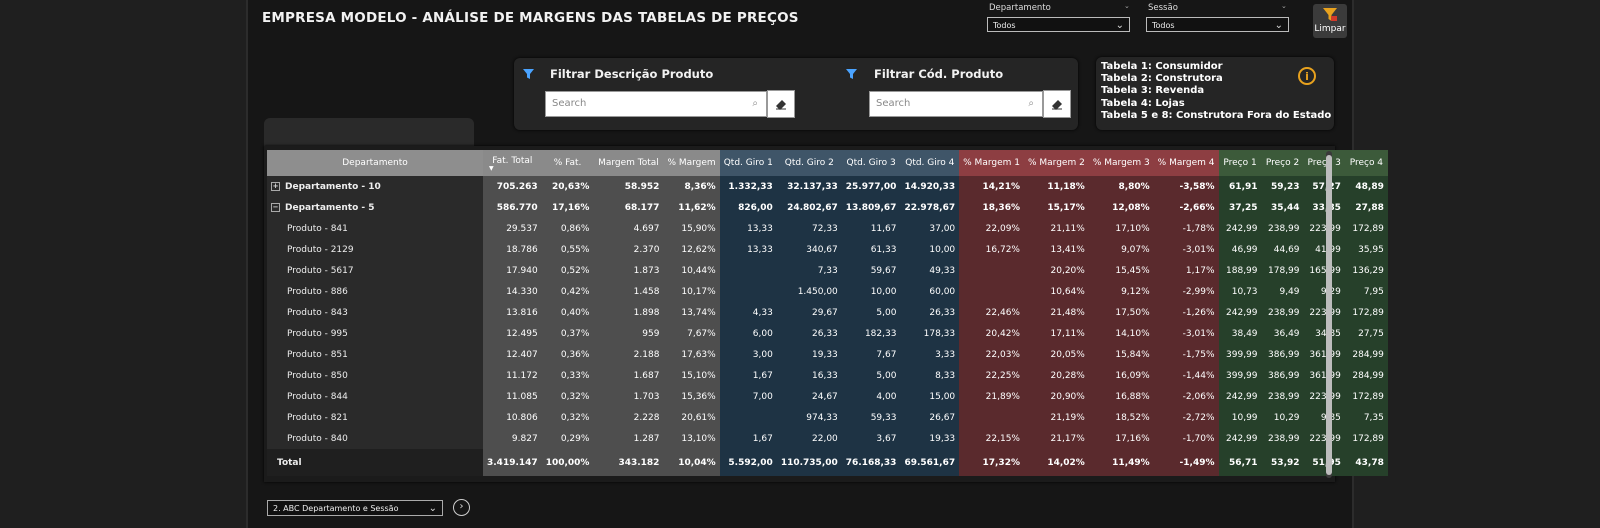 This screenshot has height=528, width=1600. What do you see at coordinates (1240, 163) in the screenshot?
I see `column-header: Preço 1` at bounding box center [1240, 163].